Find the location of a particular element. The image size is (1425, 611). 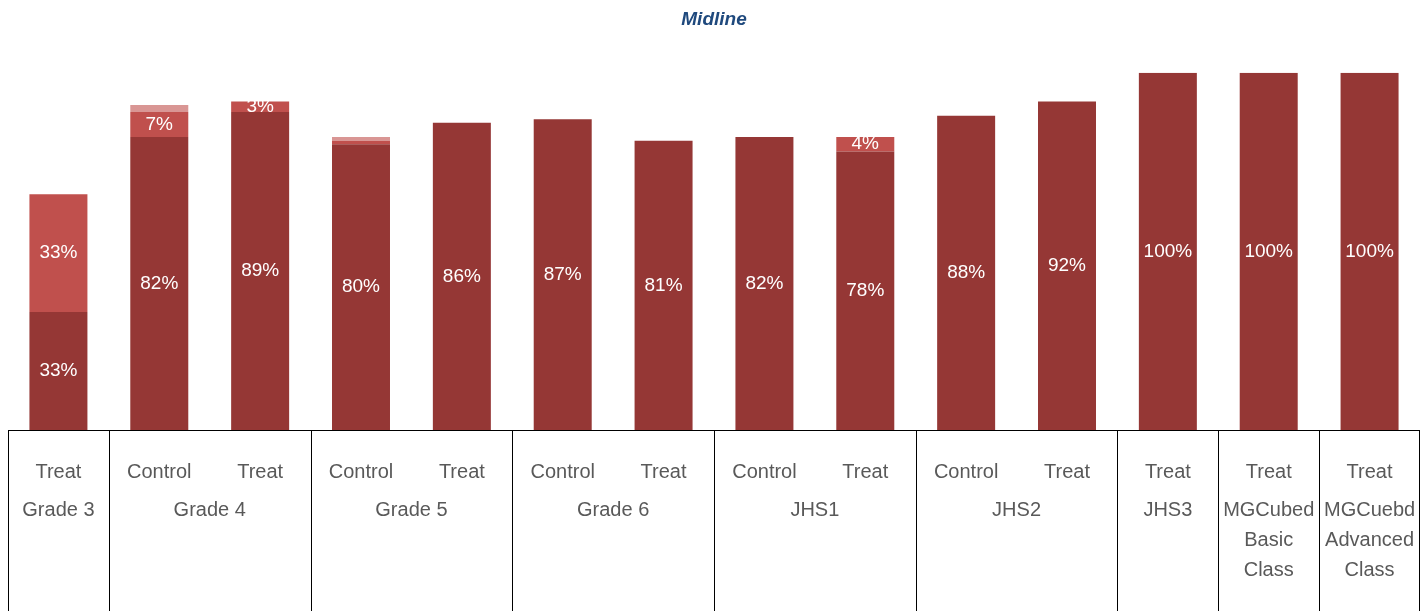

data-label: 7% is located at coordinates (159, 123).